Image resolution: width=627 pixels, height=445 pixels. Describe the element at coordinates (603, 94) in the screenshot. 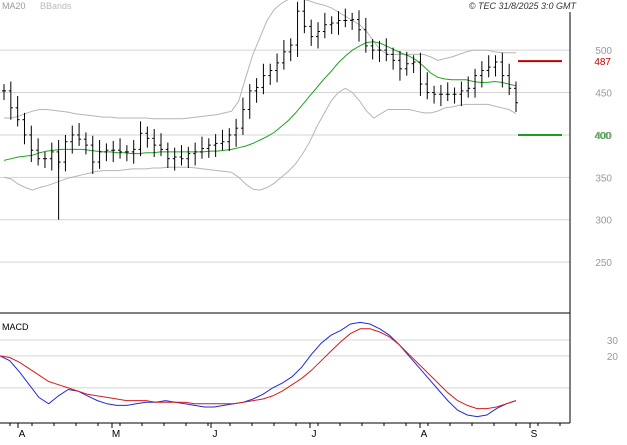

I see `price-tick-label: 450` at that location.